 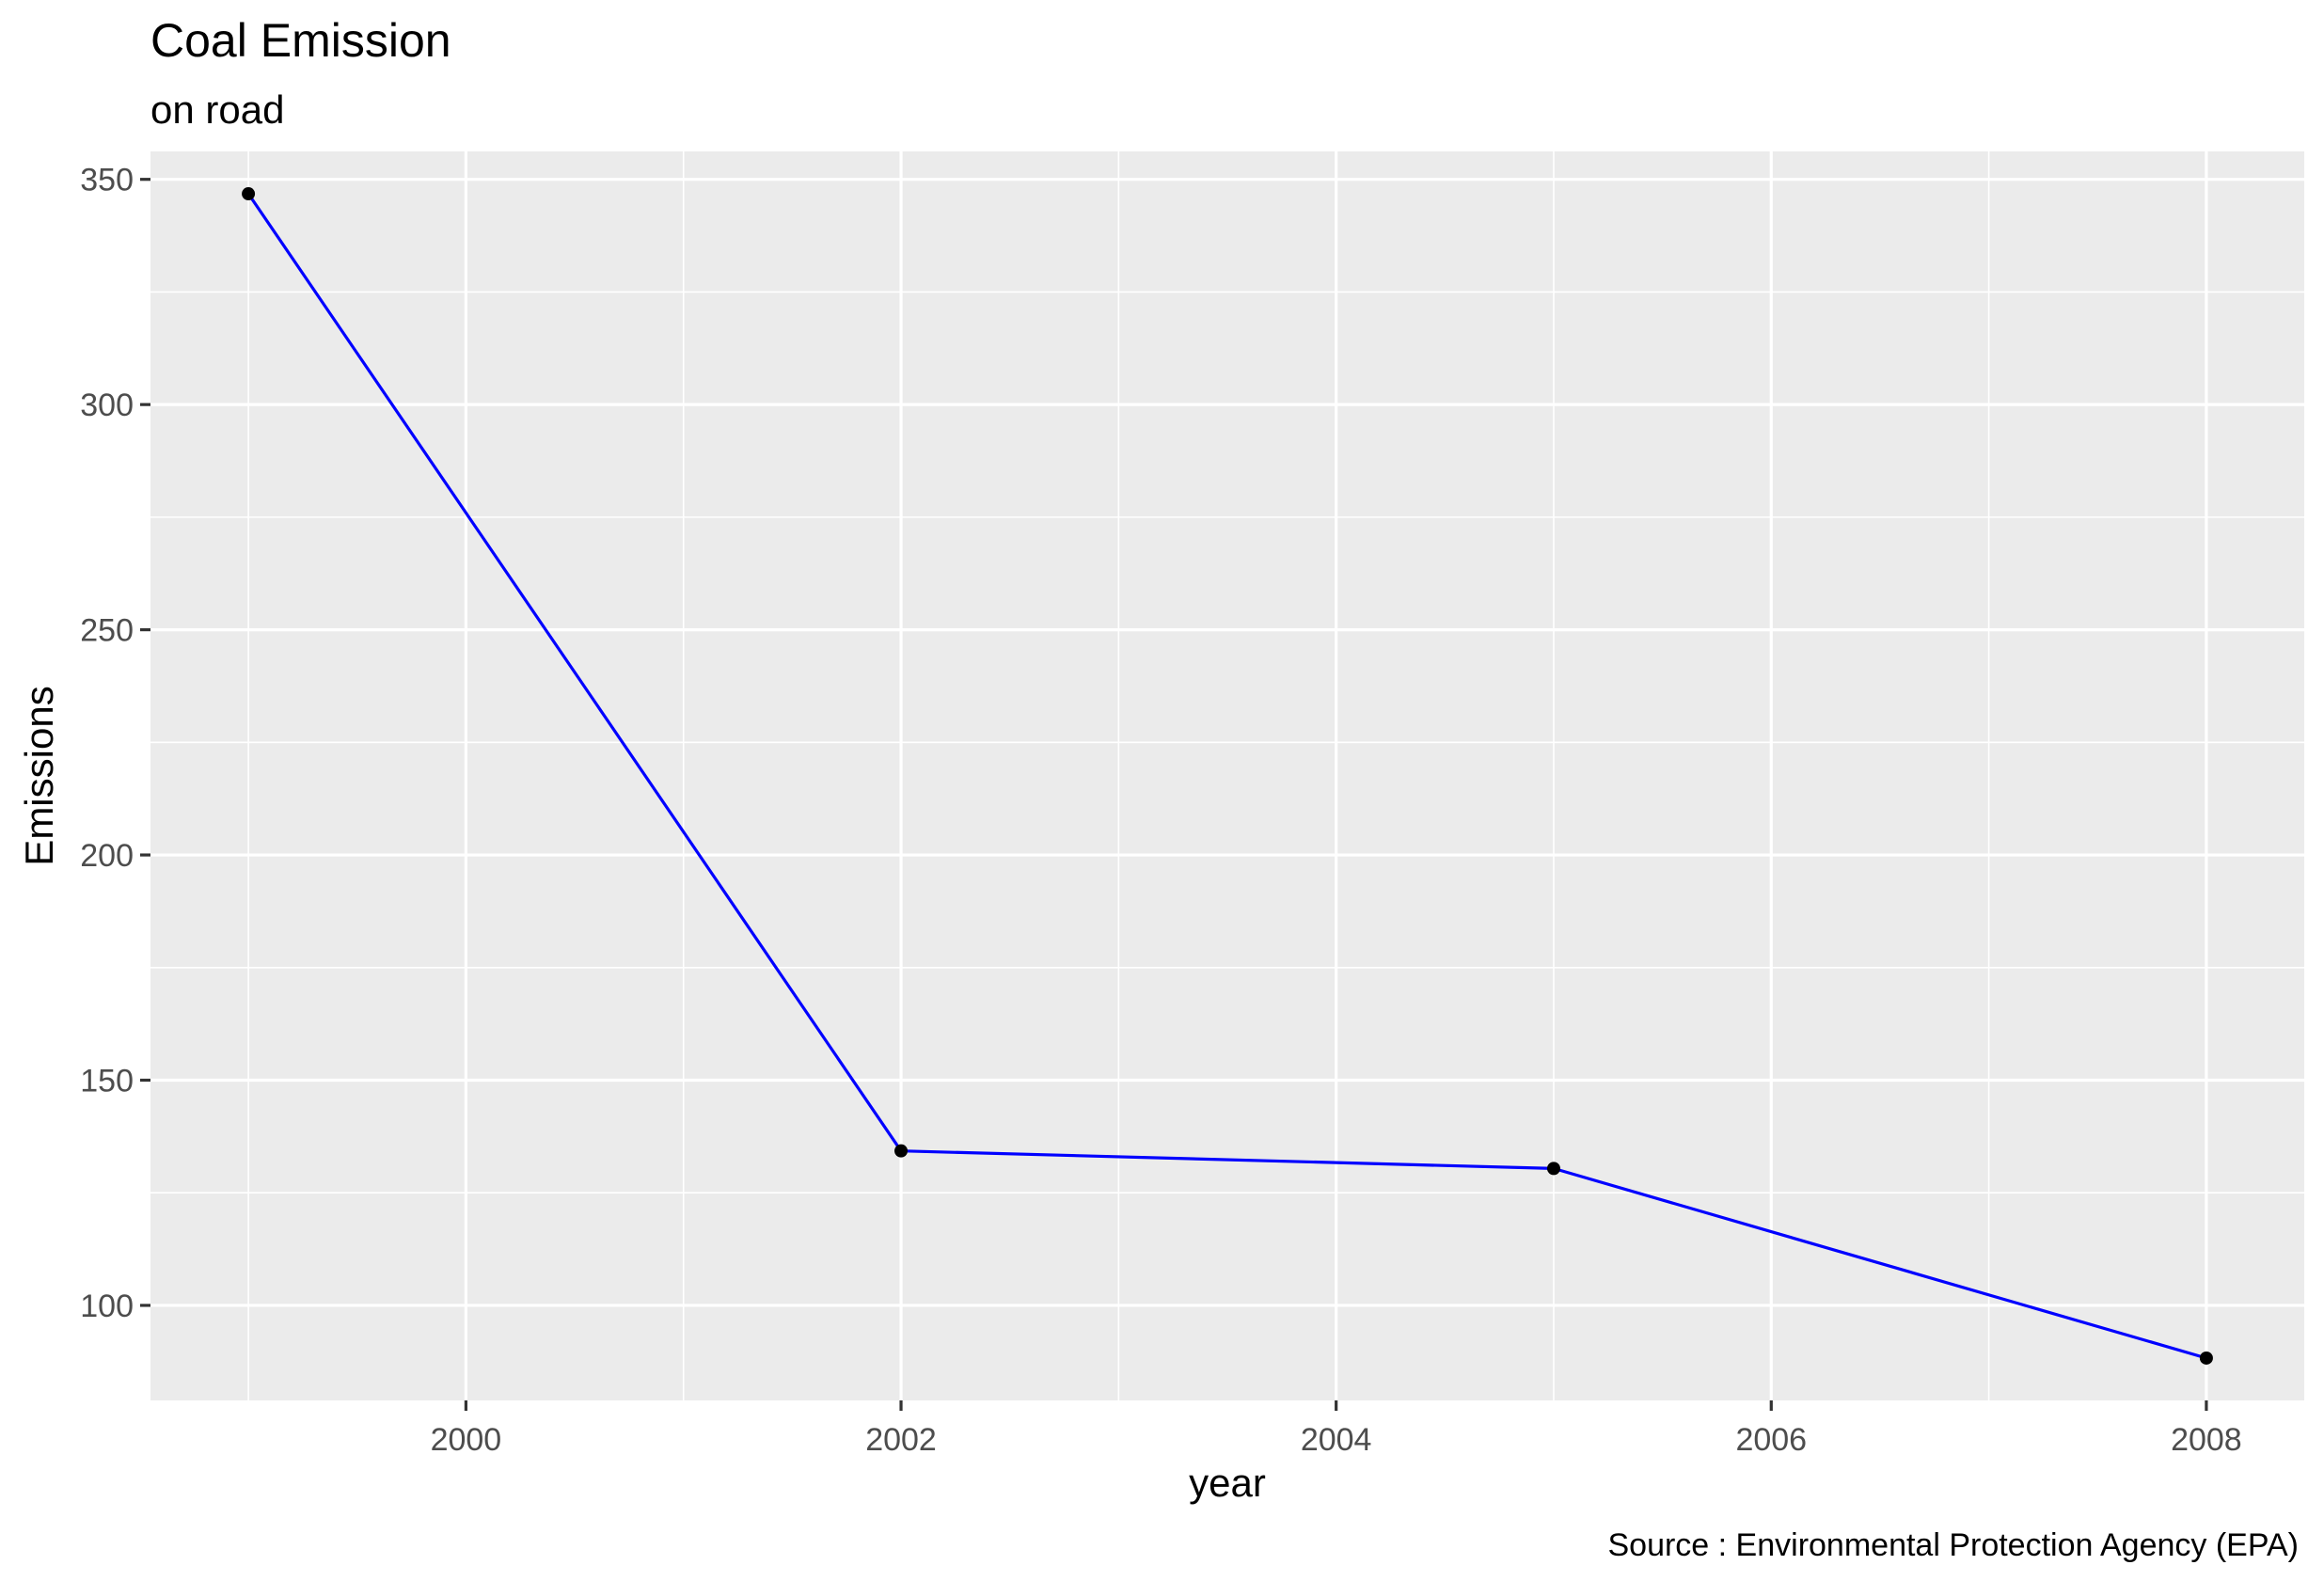 I want to click on y-tick-label: 300, so click(x=107, y=405).